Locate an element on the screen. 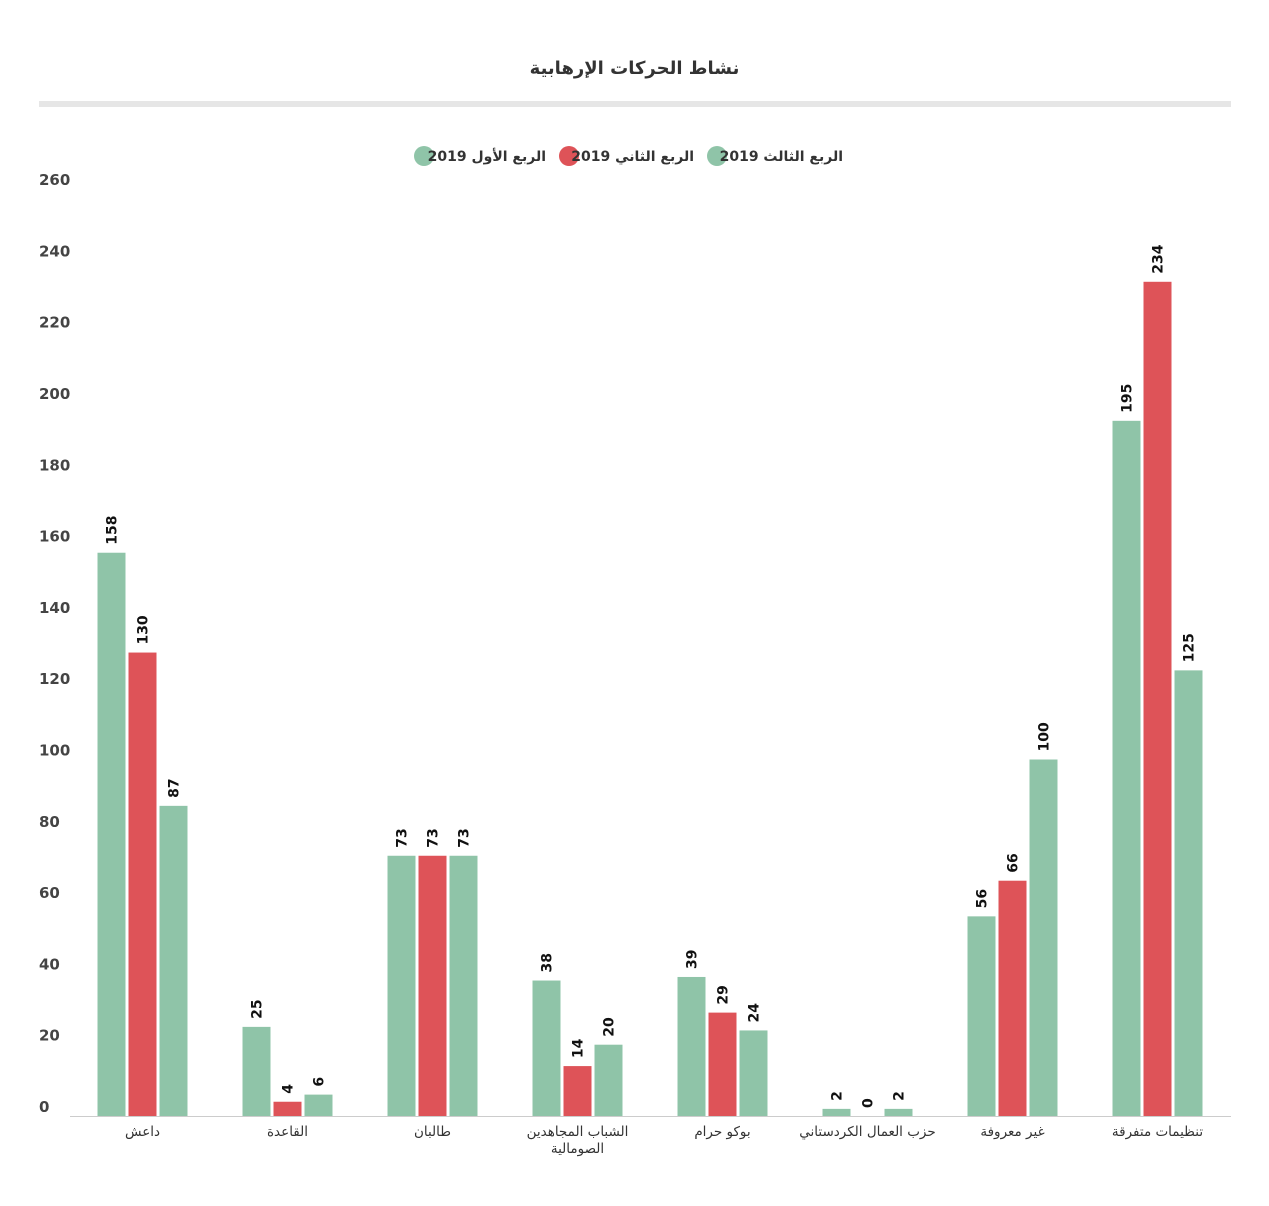  data-label: 25 is located at coordinates (258, 1008).